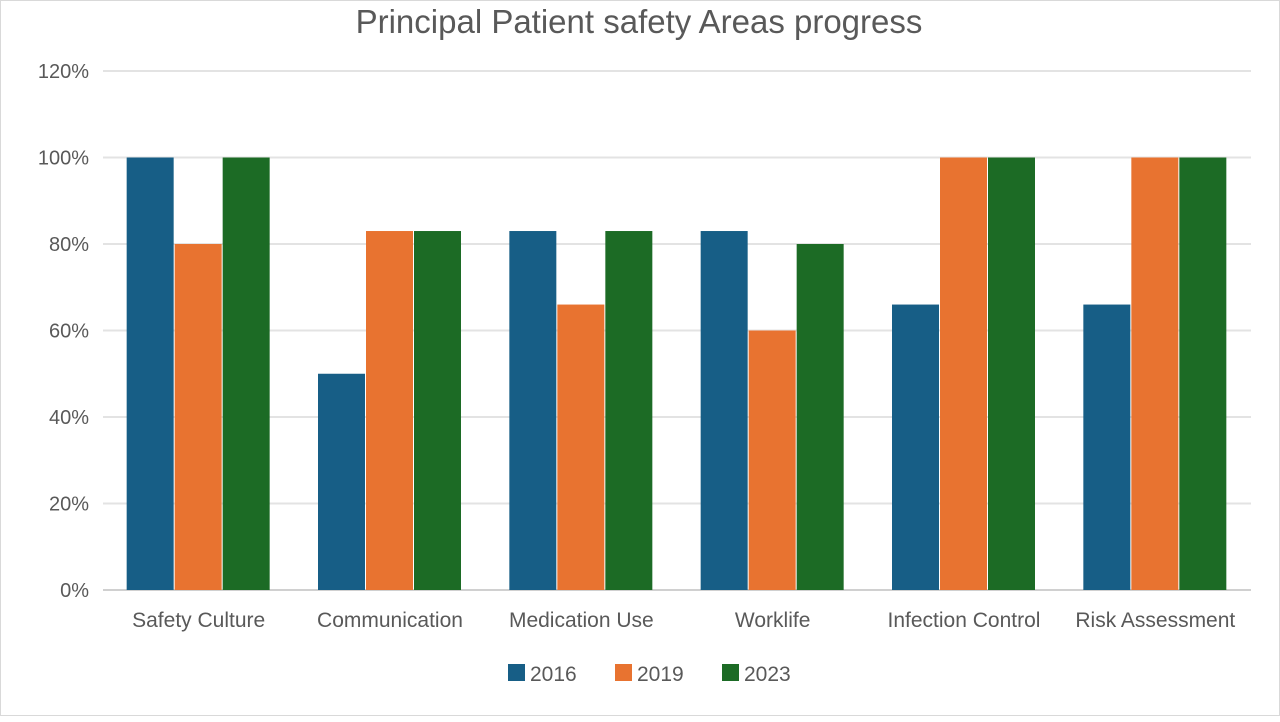 The width and height of the screenshot is (1280, 722). Describe the element at coordinates (772, 620) in the screenshot. I see `x-tick-label: Worklife` at that location.